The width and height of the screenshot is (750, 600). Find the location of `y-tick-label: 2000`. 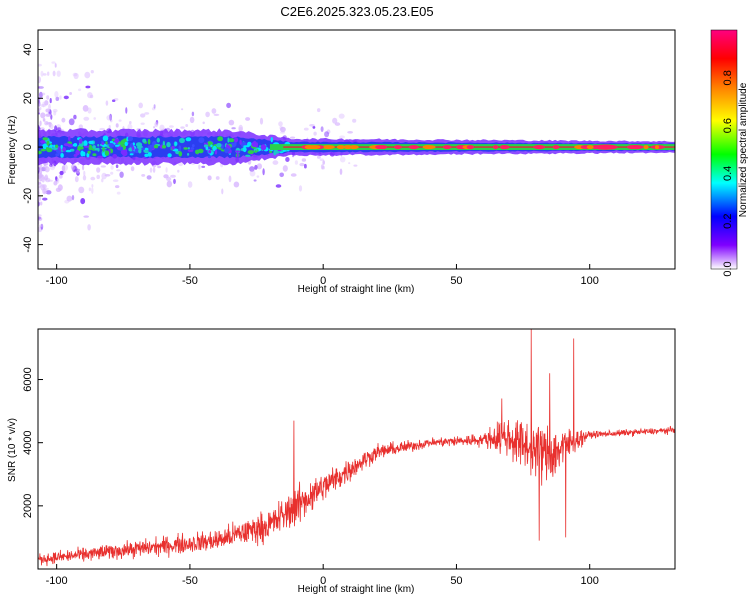

y-tick-label: 2000 is located at coordinates (28, 506).